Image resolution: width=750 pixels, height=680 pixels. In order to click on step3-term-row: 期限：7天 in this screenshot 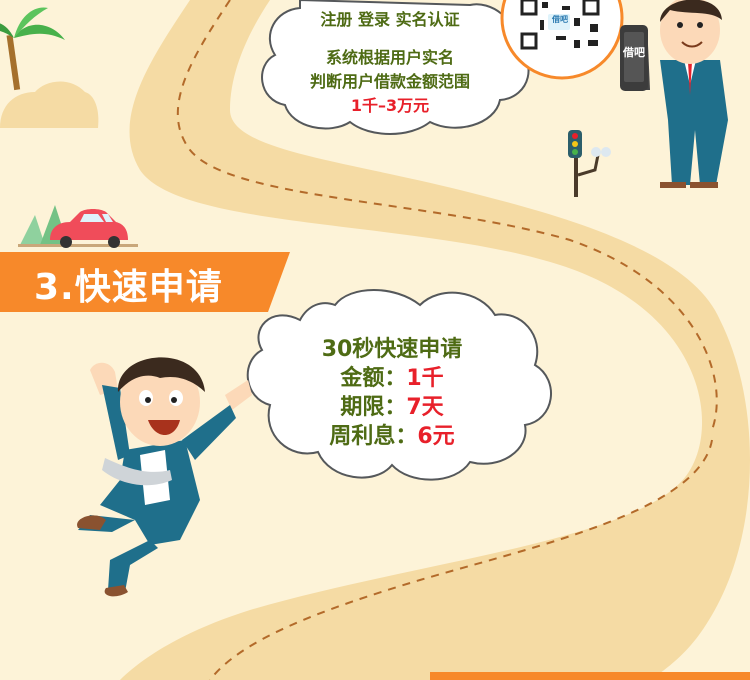, I will do `click(392, 407)`.